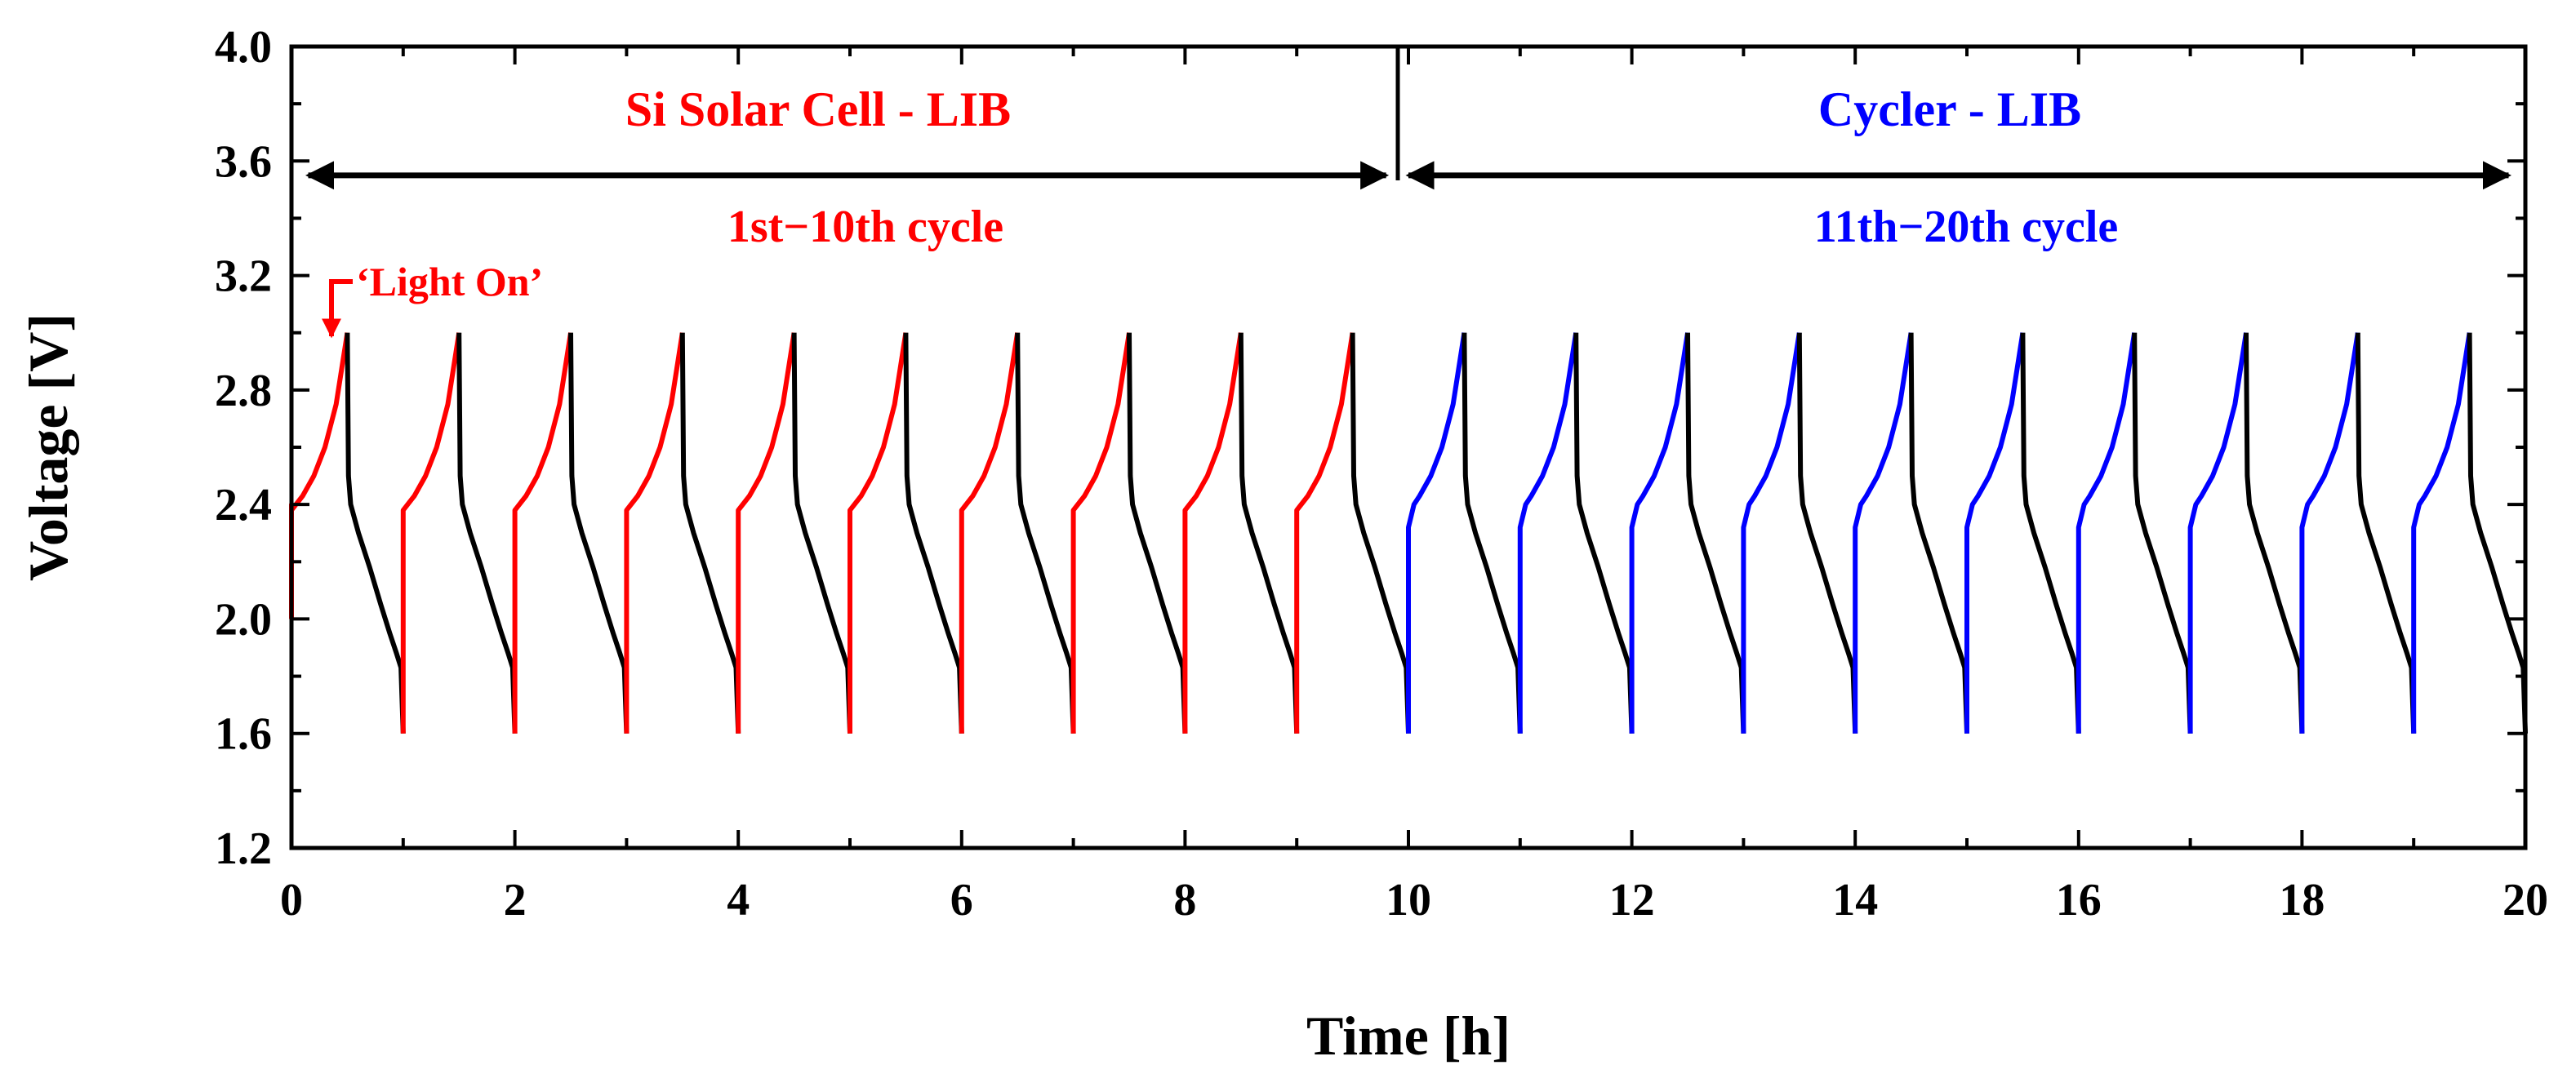  Describe the element at coordinates (2302, 900) in the screenshot. I see `x-tick-label: 18` at that location.